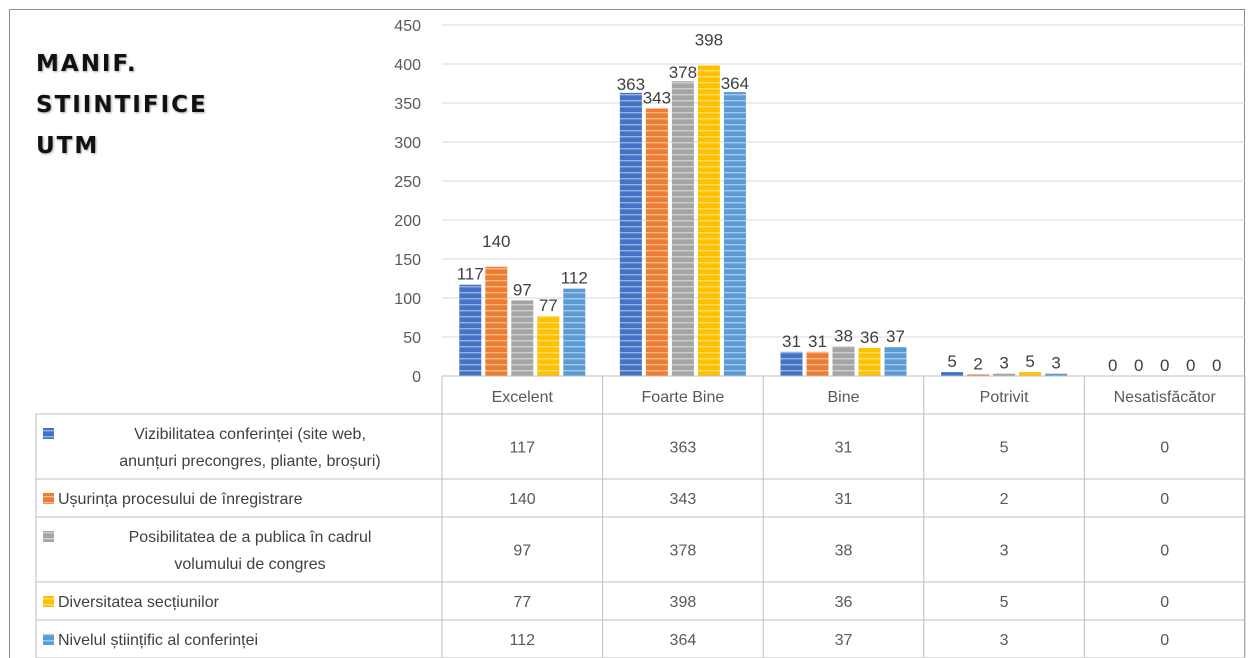 This screenshot has width=1248, height=658. Describe the element at coordinates (735, 83) in the screenshot. I see `data-label: 364` at that location.